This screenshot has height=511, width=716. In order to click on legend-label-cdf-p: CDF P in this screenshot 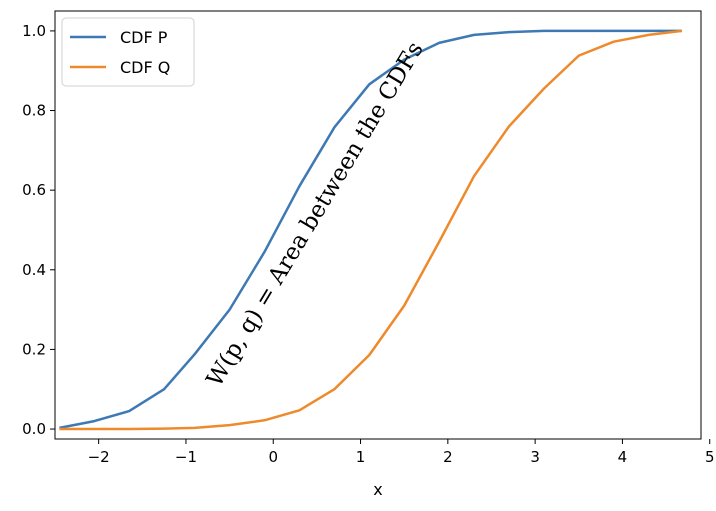, I will do `click(144, 37)`.